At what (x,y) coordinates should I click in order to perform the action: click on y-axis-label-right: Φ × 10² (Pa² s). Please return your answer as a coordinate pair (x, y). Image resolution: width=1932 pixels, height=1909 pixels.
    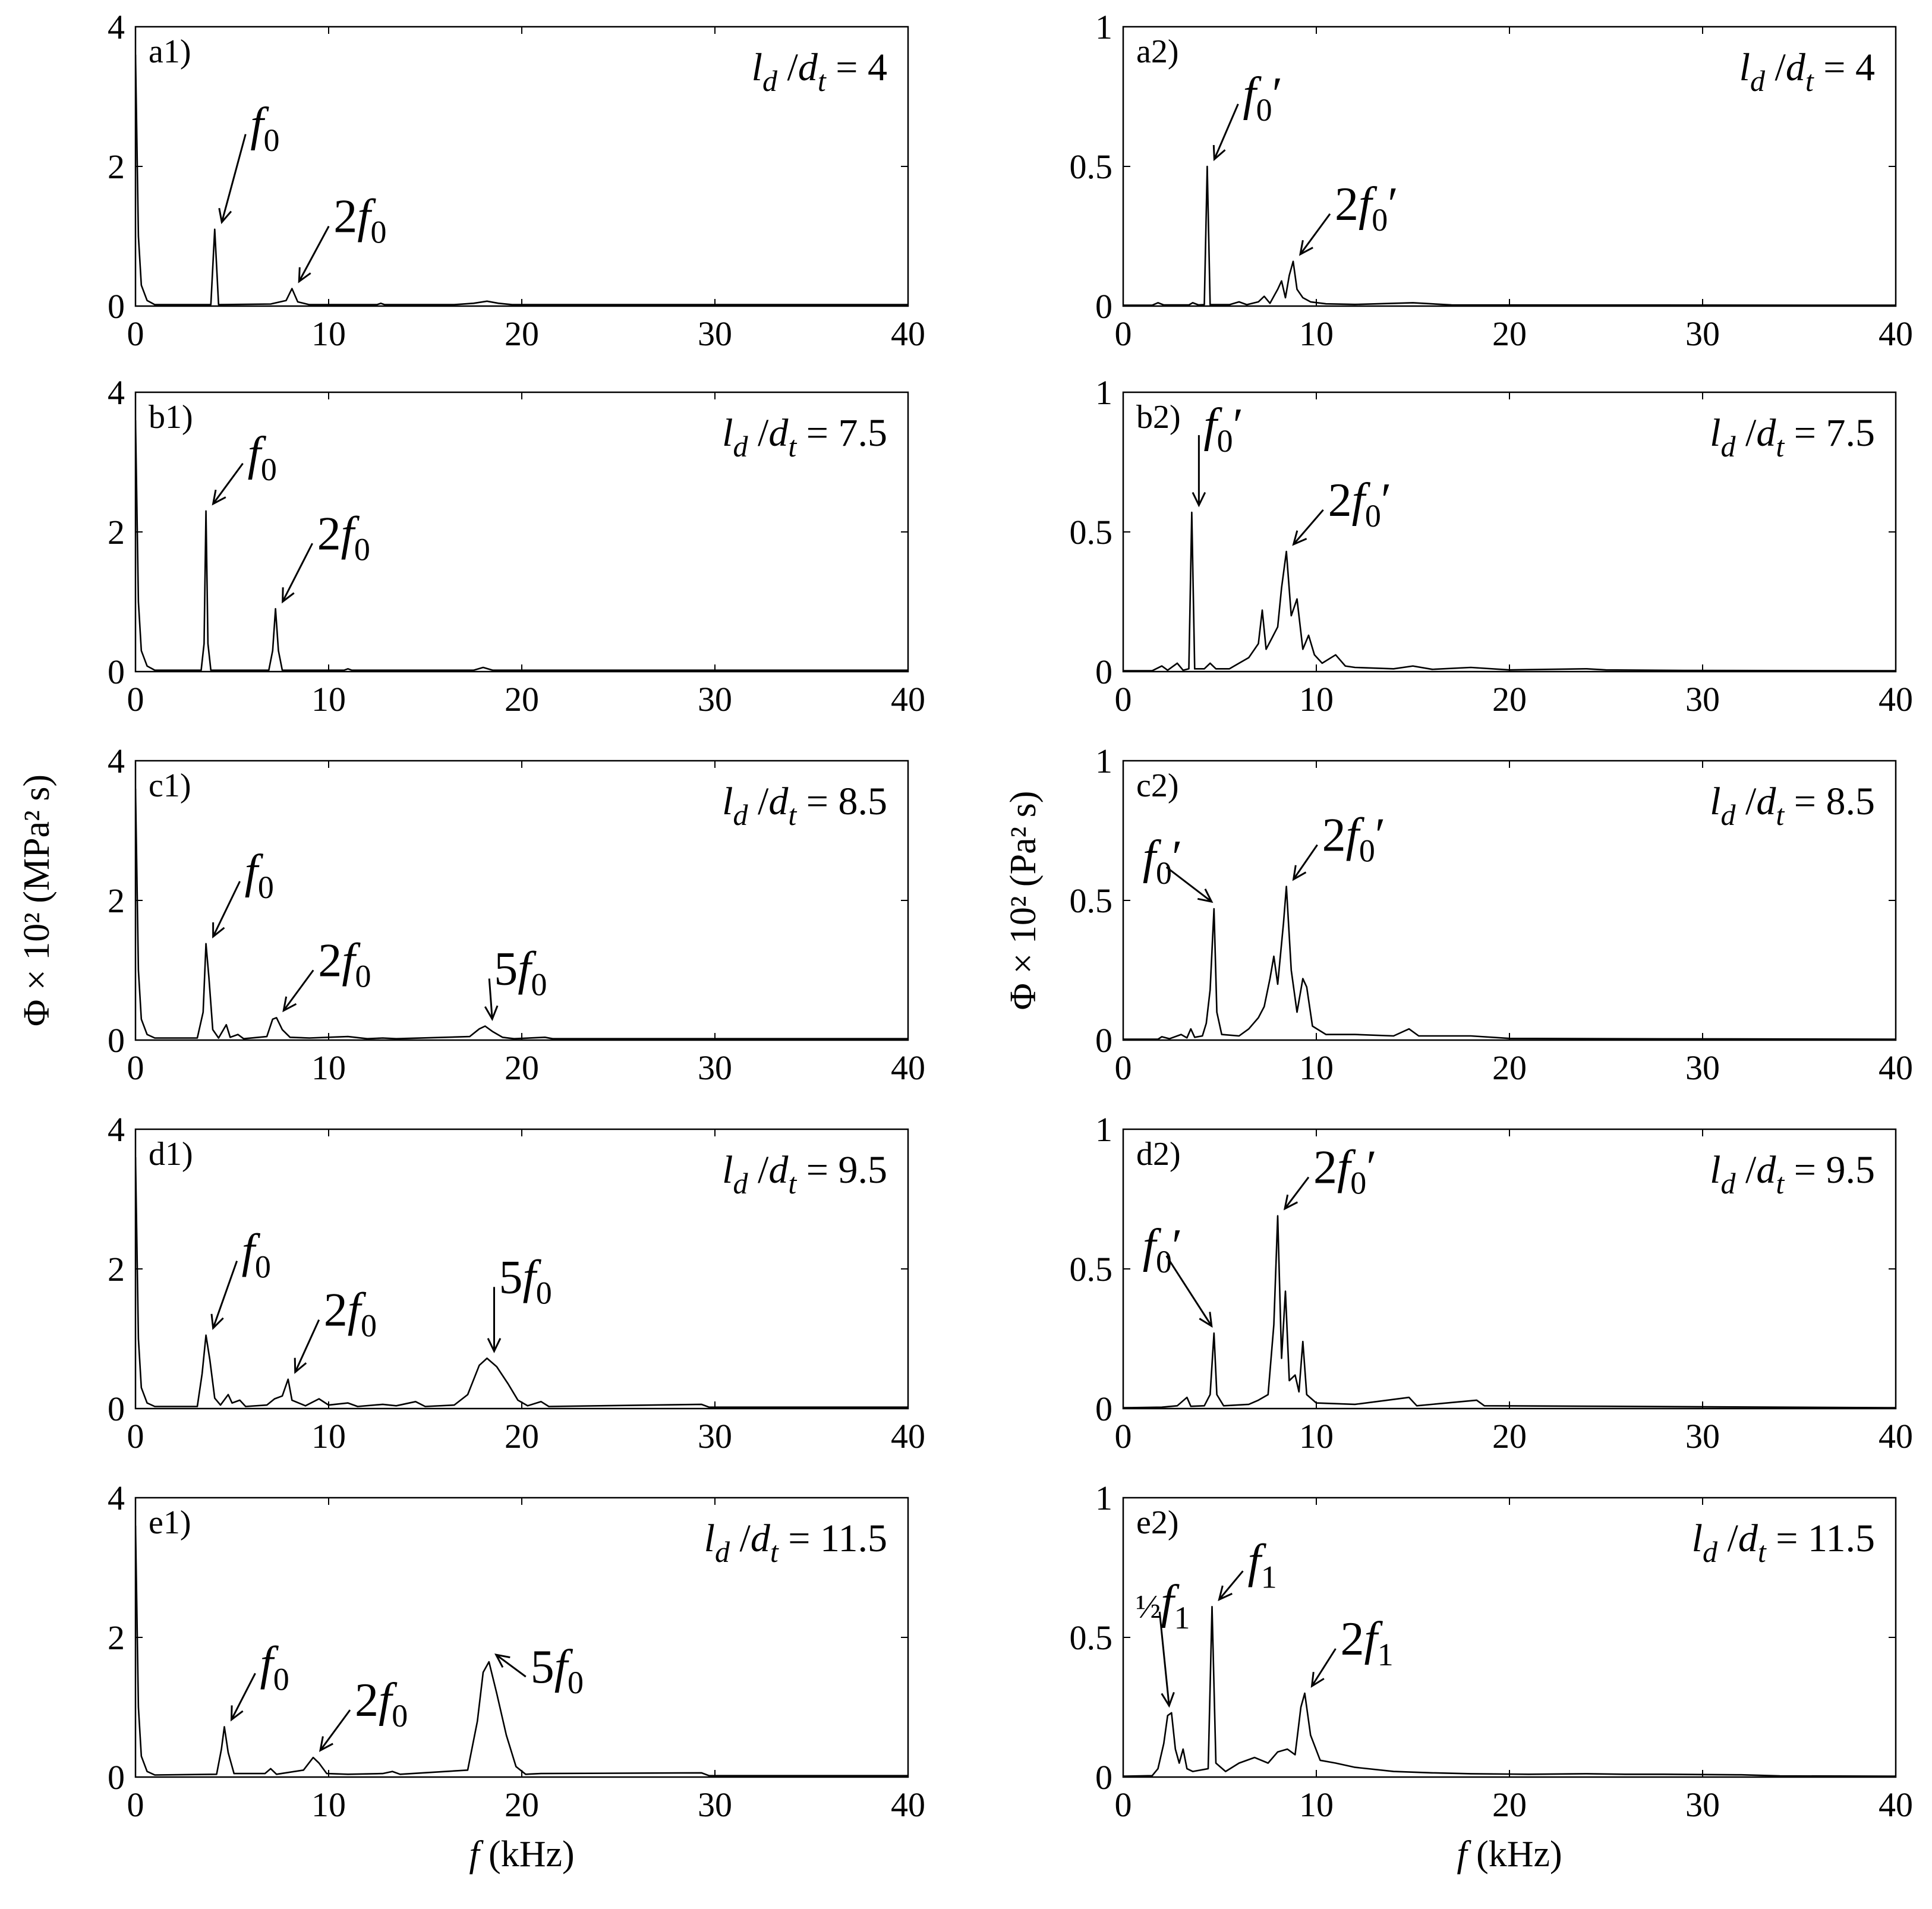
    Looking at the image, I should click on (1023, 901).